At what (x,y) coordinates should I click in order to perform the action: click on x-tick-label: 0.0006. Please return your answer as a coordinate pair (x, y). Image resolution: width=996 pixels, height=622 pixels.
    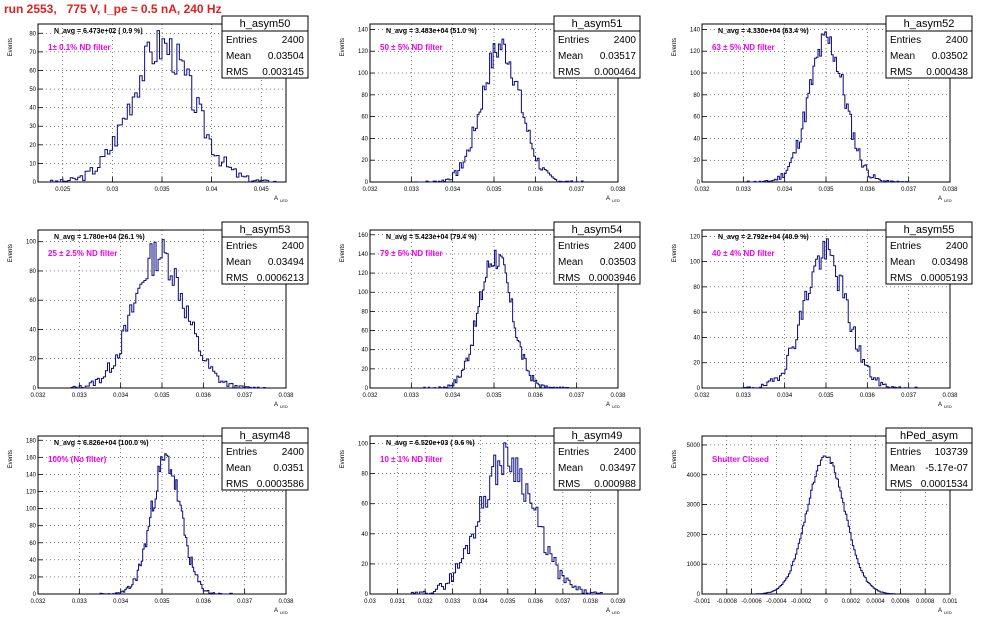
    Looking at the image, I should click on (900, 602).